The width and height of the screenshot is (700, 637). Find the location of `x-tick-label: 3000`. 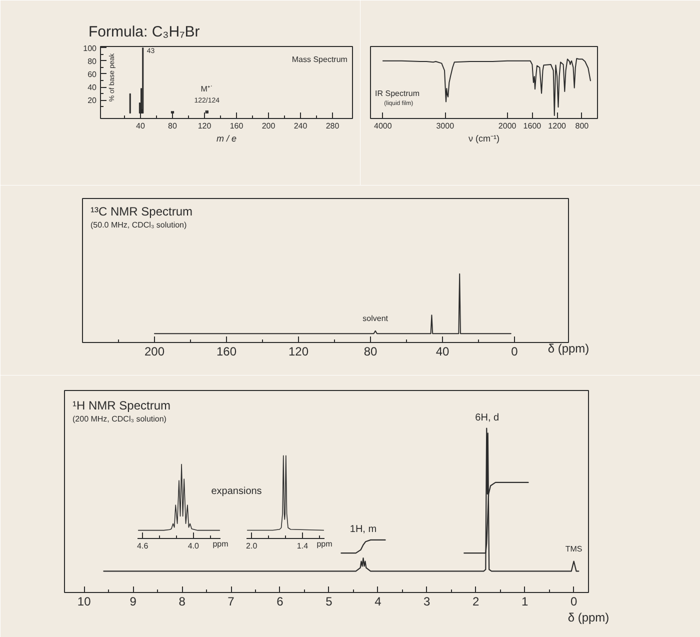

x-tick-label: 3000 is located at coordinates (445, 126).